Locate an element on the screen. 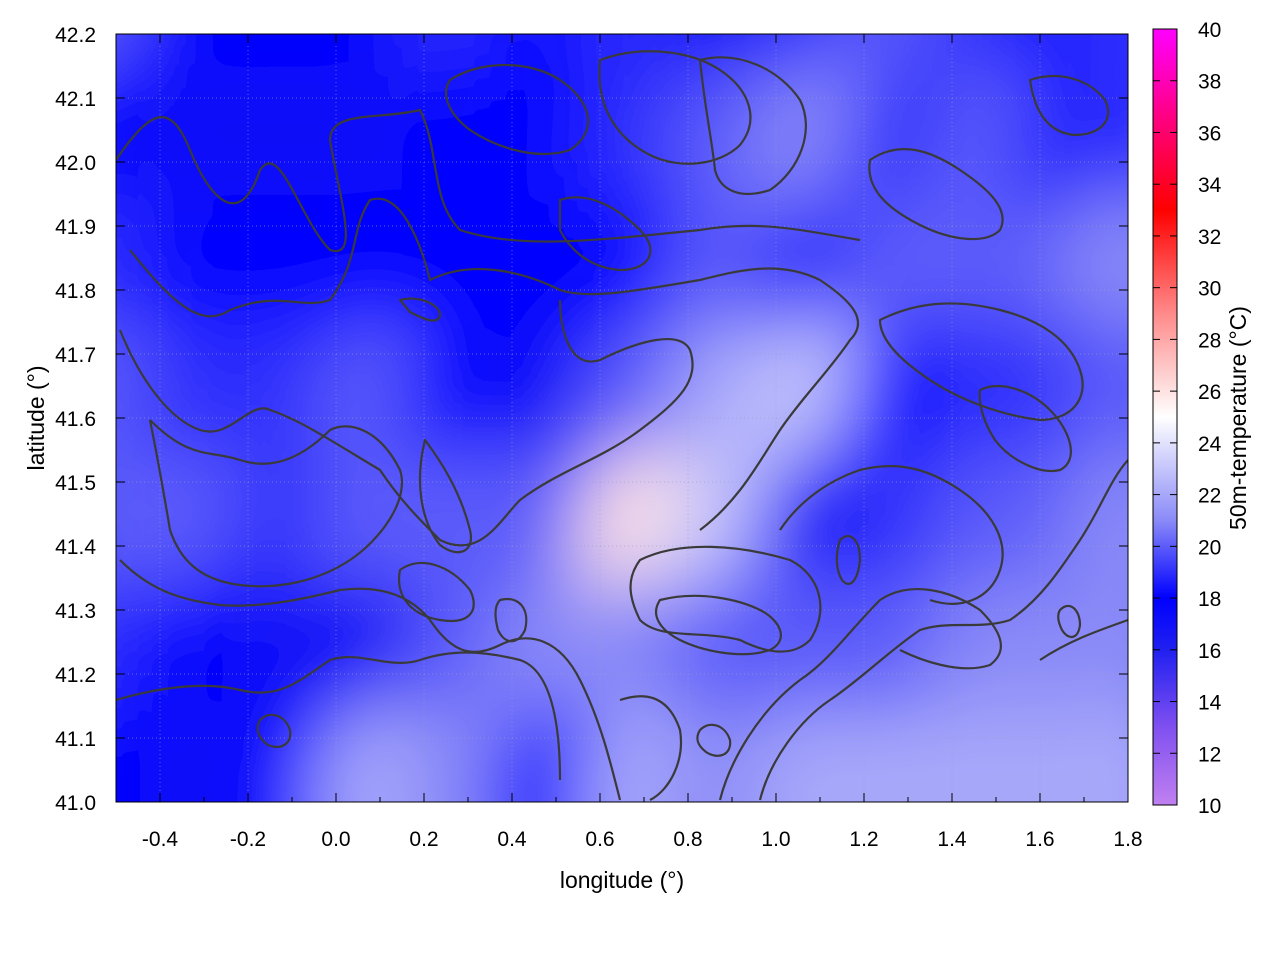 This screenshot has height=965, width=1280. colorbar-tick-label: 38 is located at coordinates (1209, 82).